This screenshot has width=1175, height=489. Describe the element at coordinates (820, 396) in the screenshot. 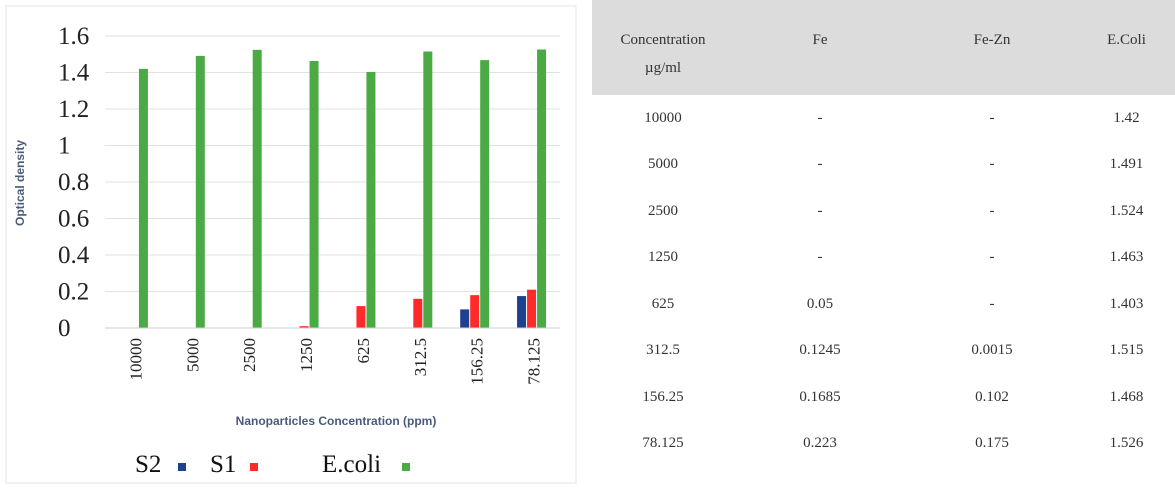

I see `table-cell: 0.1685` at that location.